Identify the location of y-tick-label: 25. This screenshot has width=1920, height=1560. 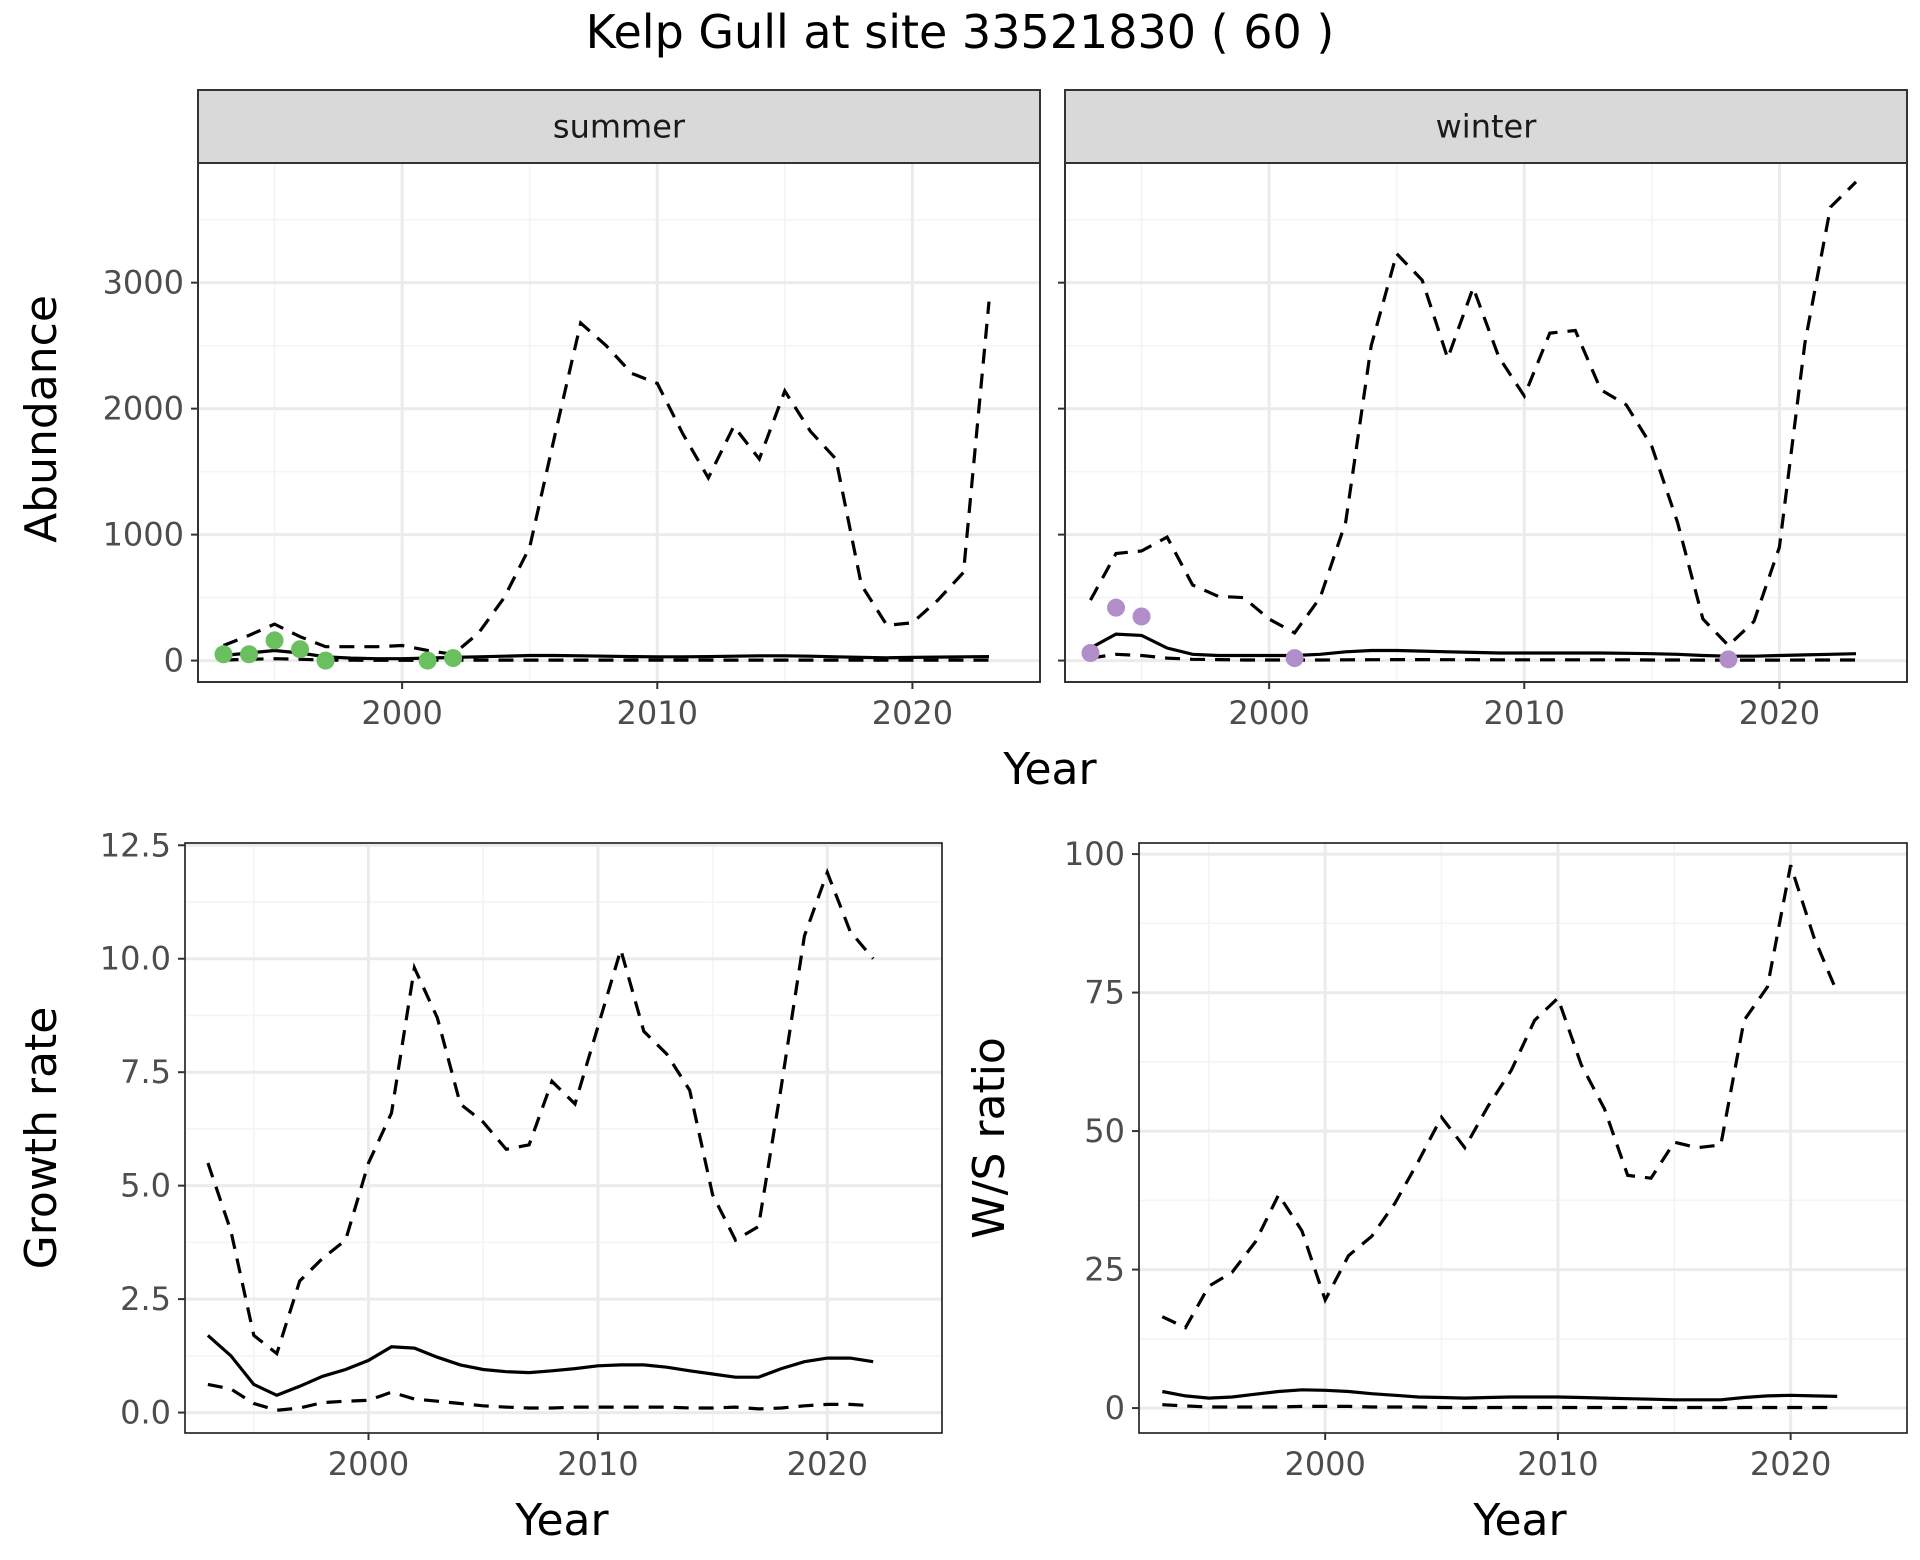
(1104, 1270).